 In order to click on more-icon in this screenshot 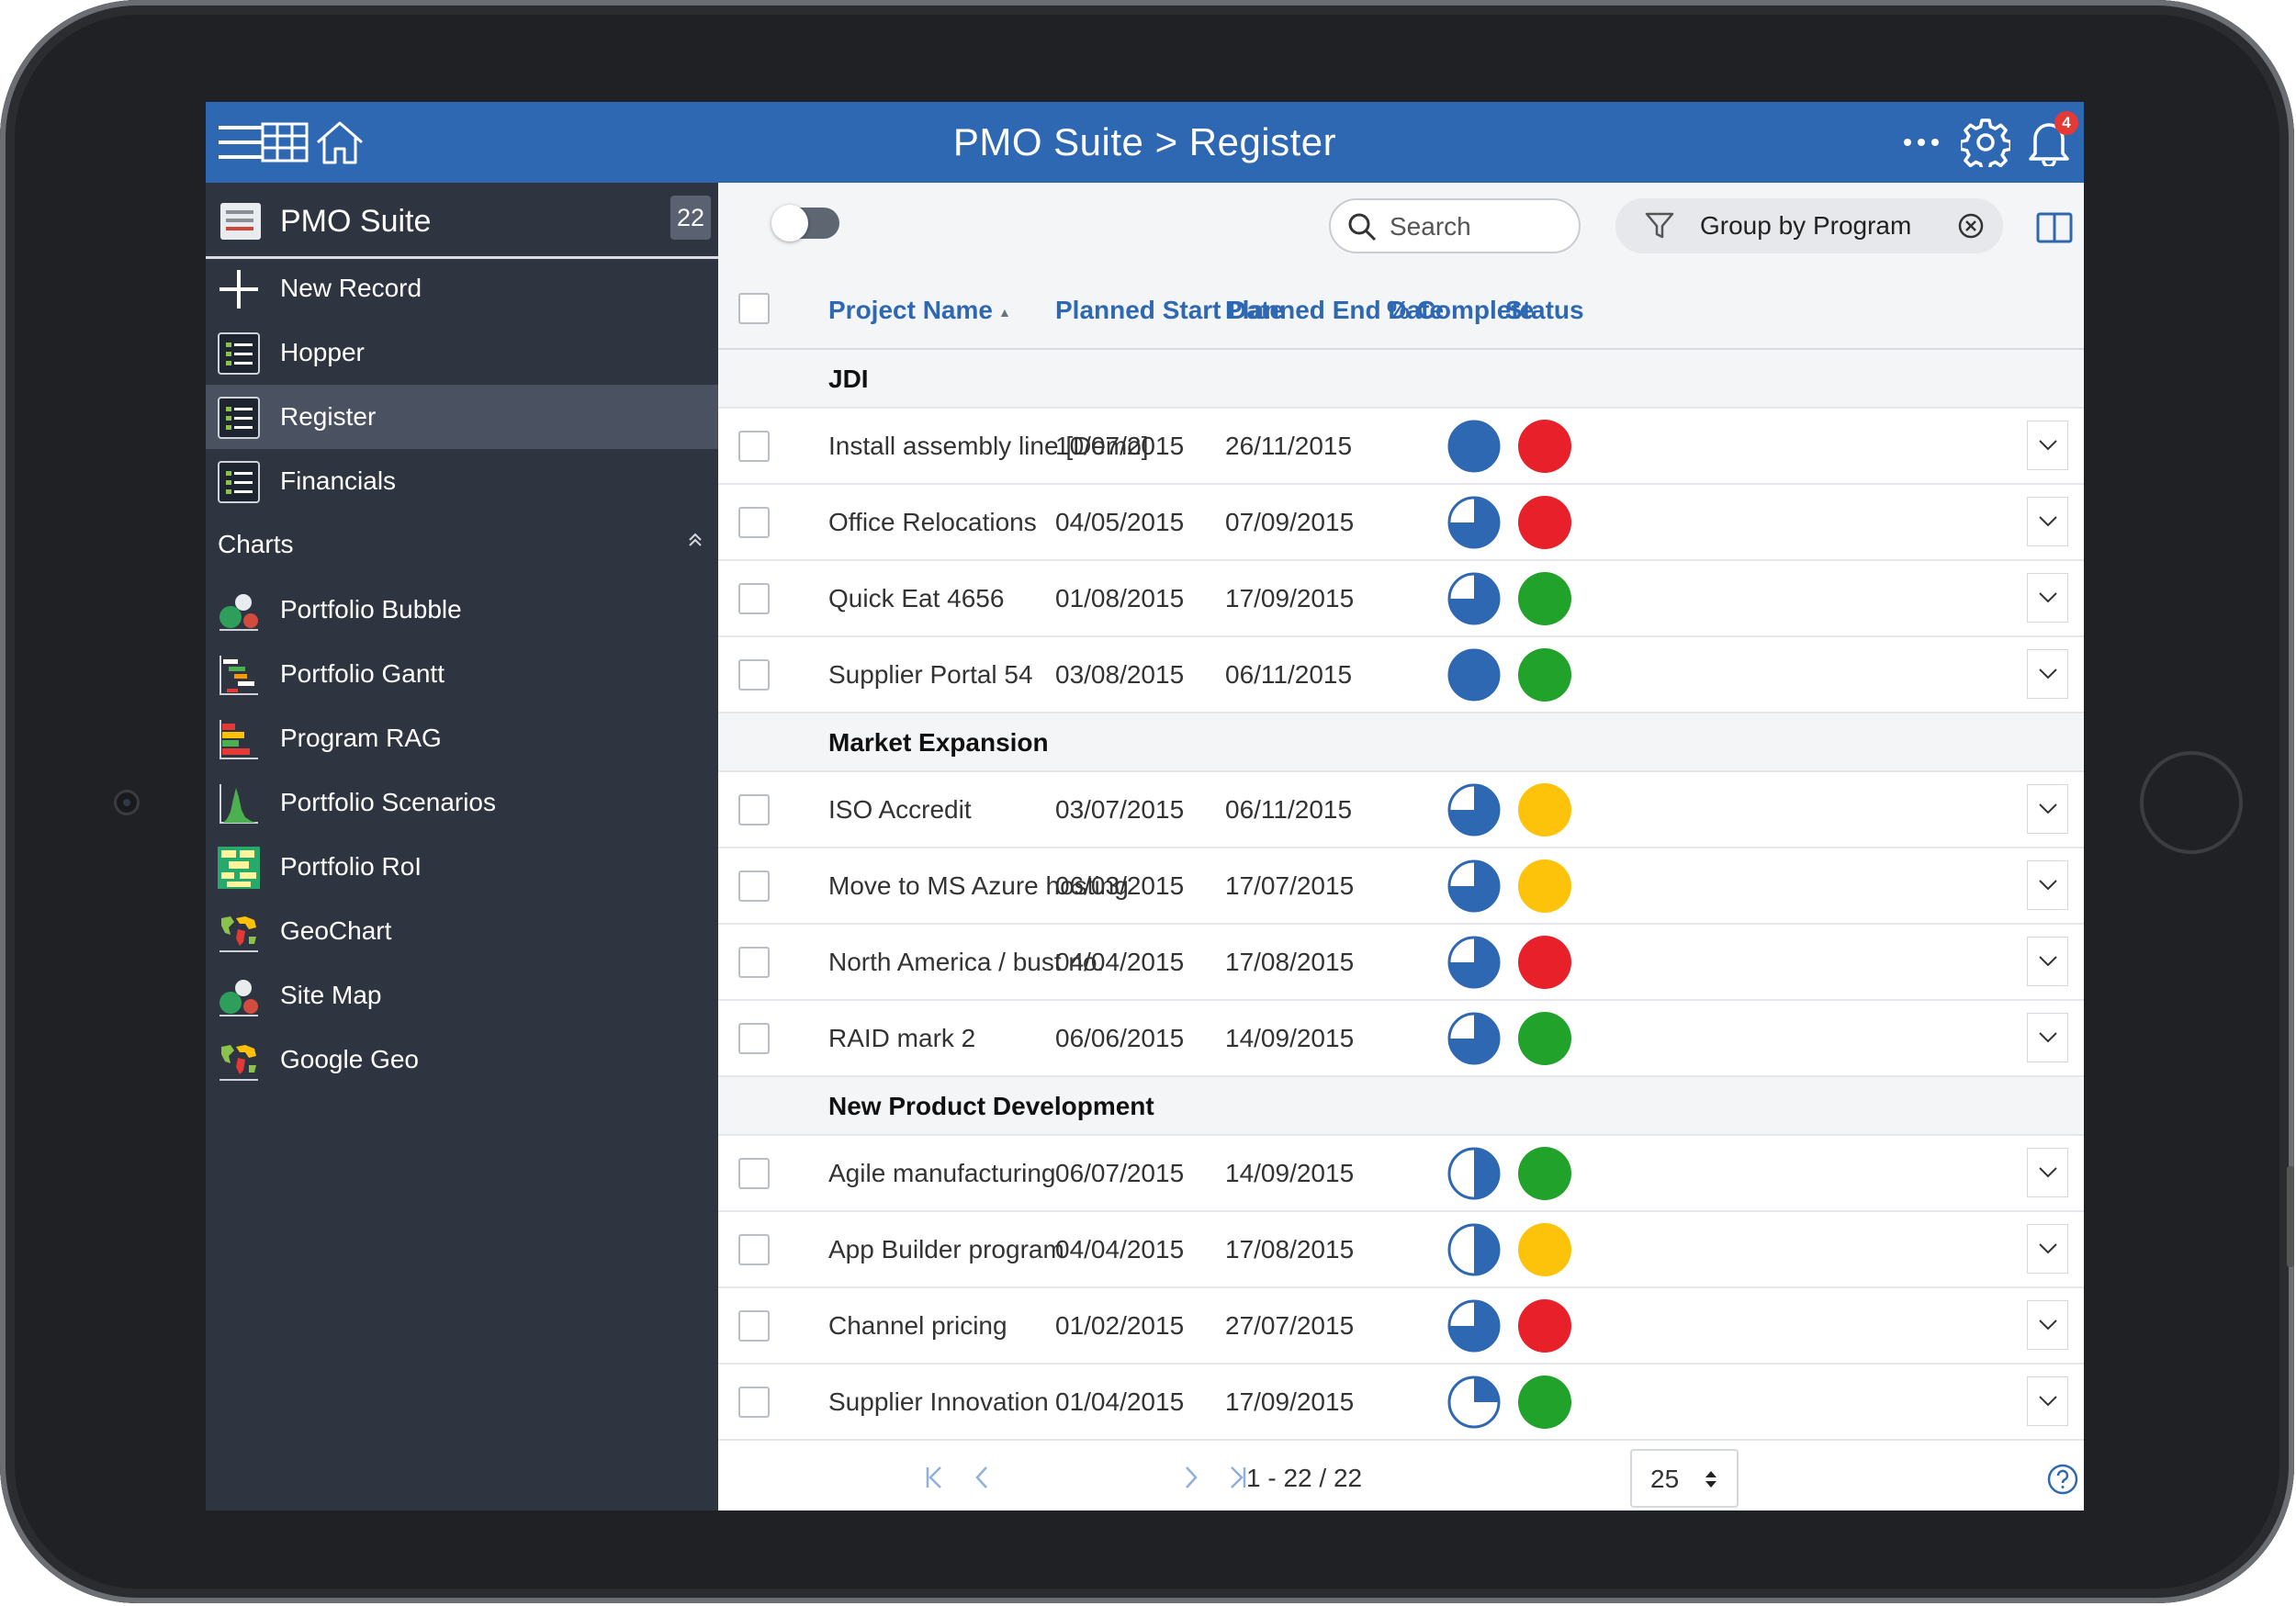, I will do `click(1921, 142)`.